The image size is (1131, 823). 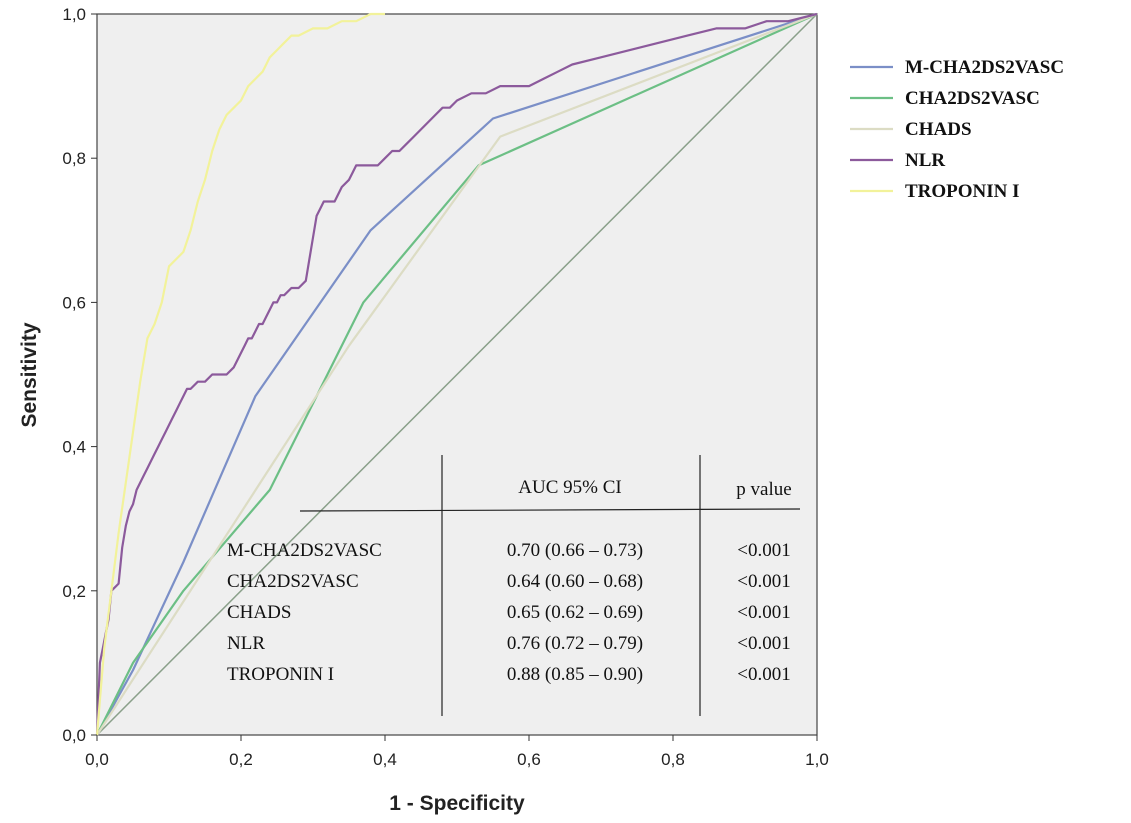 I want to click on y-tick-label: 0,4, so click(x=74, y=447).